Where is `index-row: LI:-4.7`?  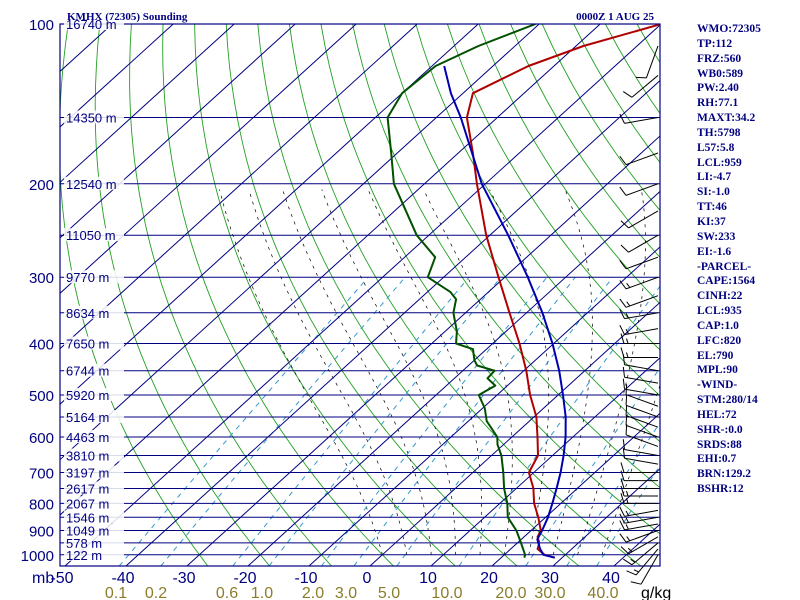 index-row: LI:-4.7 is located at coordinates (714, 177).